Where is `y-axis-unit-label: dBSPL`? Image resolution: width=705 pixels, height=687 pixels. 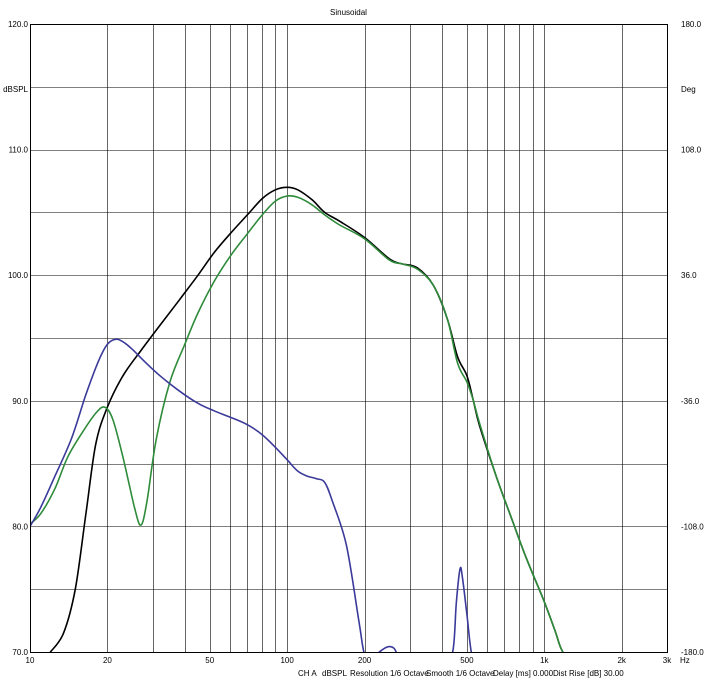 y-axis-unit-label: dBSPL is located at coordinates (15, 89).